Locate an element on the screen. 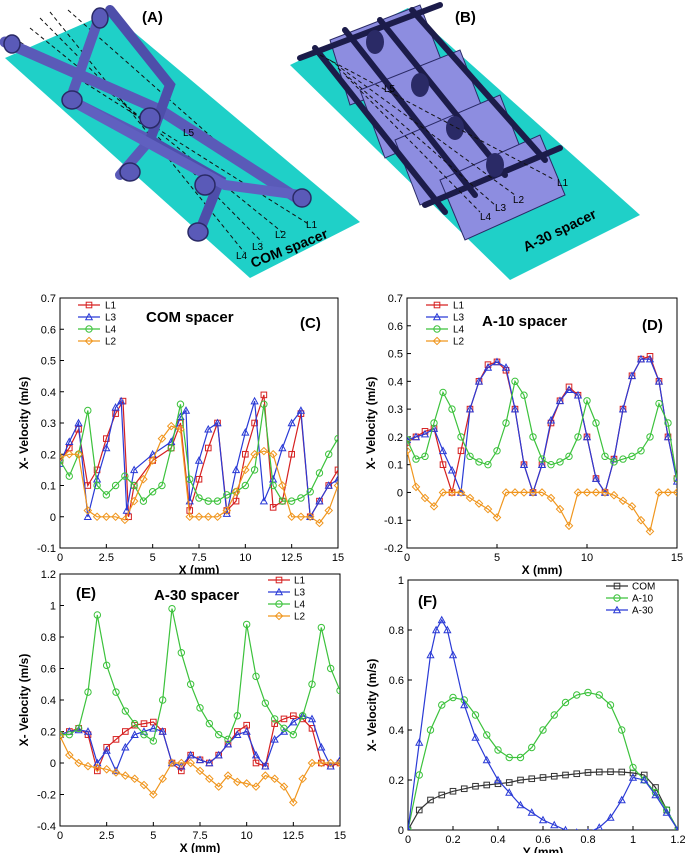  chart-c-y-tick-label: 0.3 is located at coordinates (48, 424).